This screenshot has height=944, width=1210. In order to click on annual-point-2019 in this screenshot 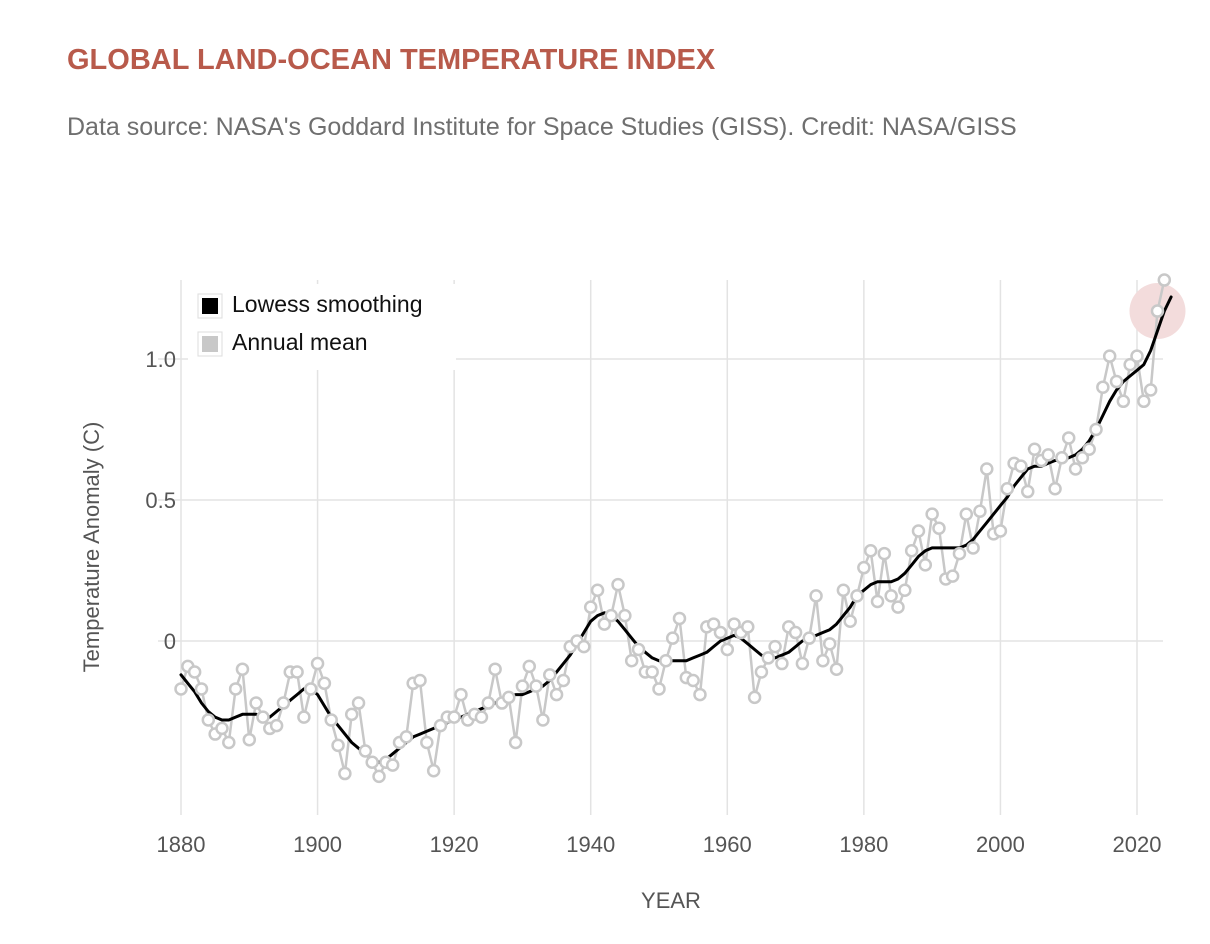, I will do `click(1130, 364)`.